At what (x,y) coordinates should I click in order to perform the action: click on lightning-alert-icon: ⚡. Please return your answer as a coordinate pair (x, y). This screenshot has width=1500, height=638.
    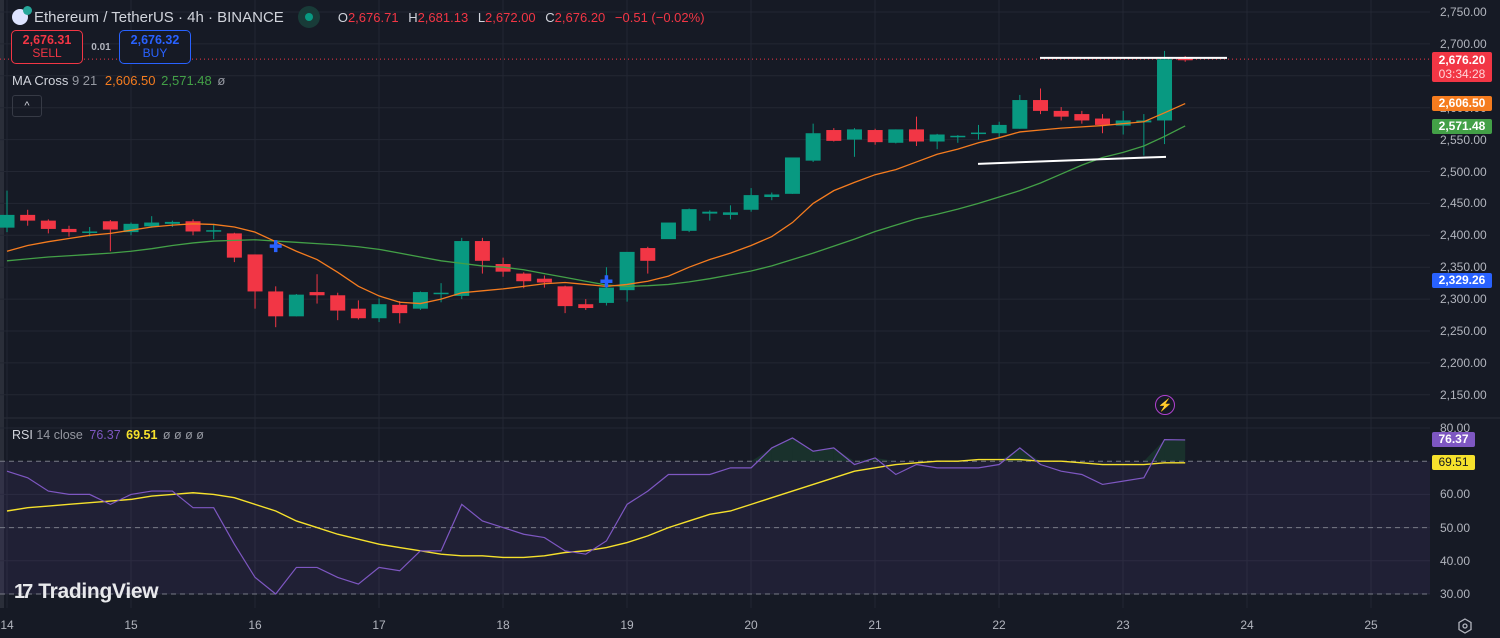
    Looking at the image, I should click on (1165, 405).